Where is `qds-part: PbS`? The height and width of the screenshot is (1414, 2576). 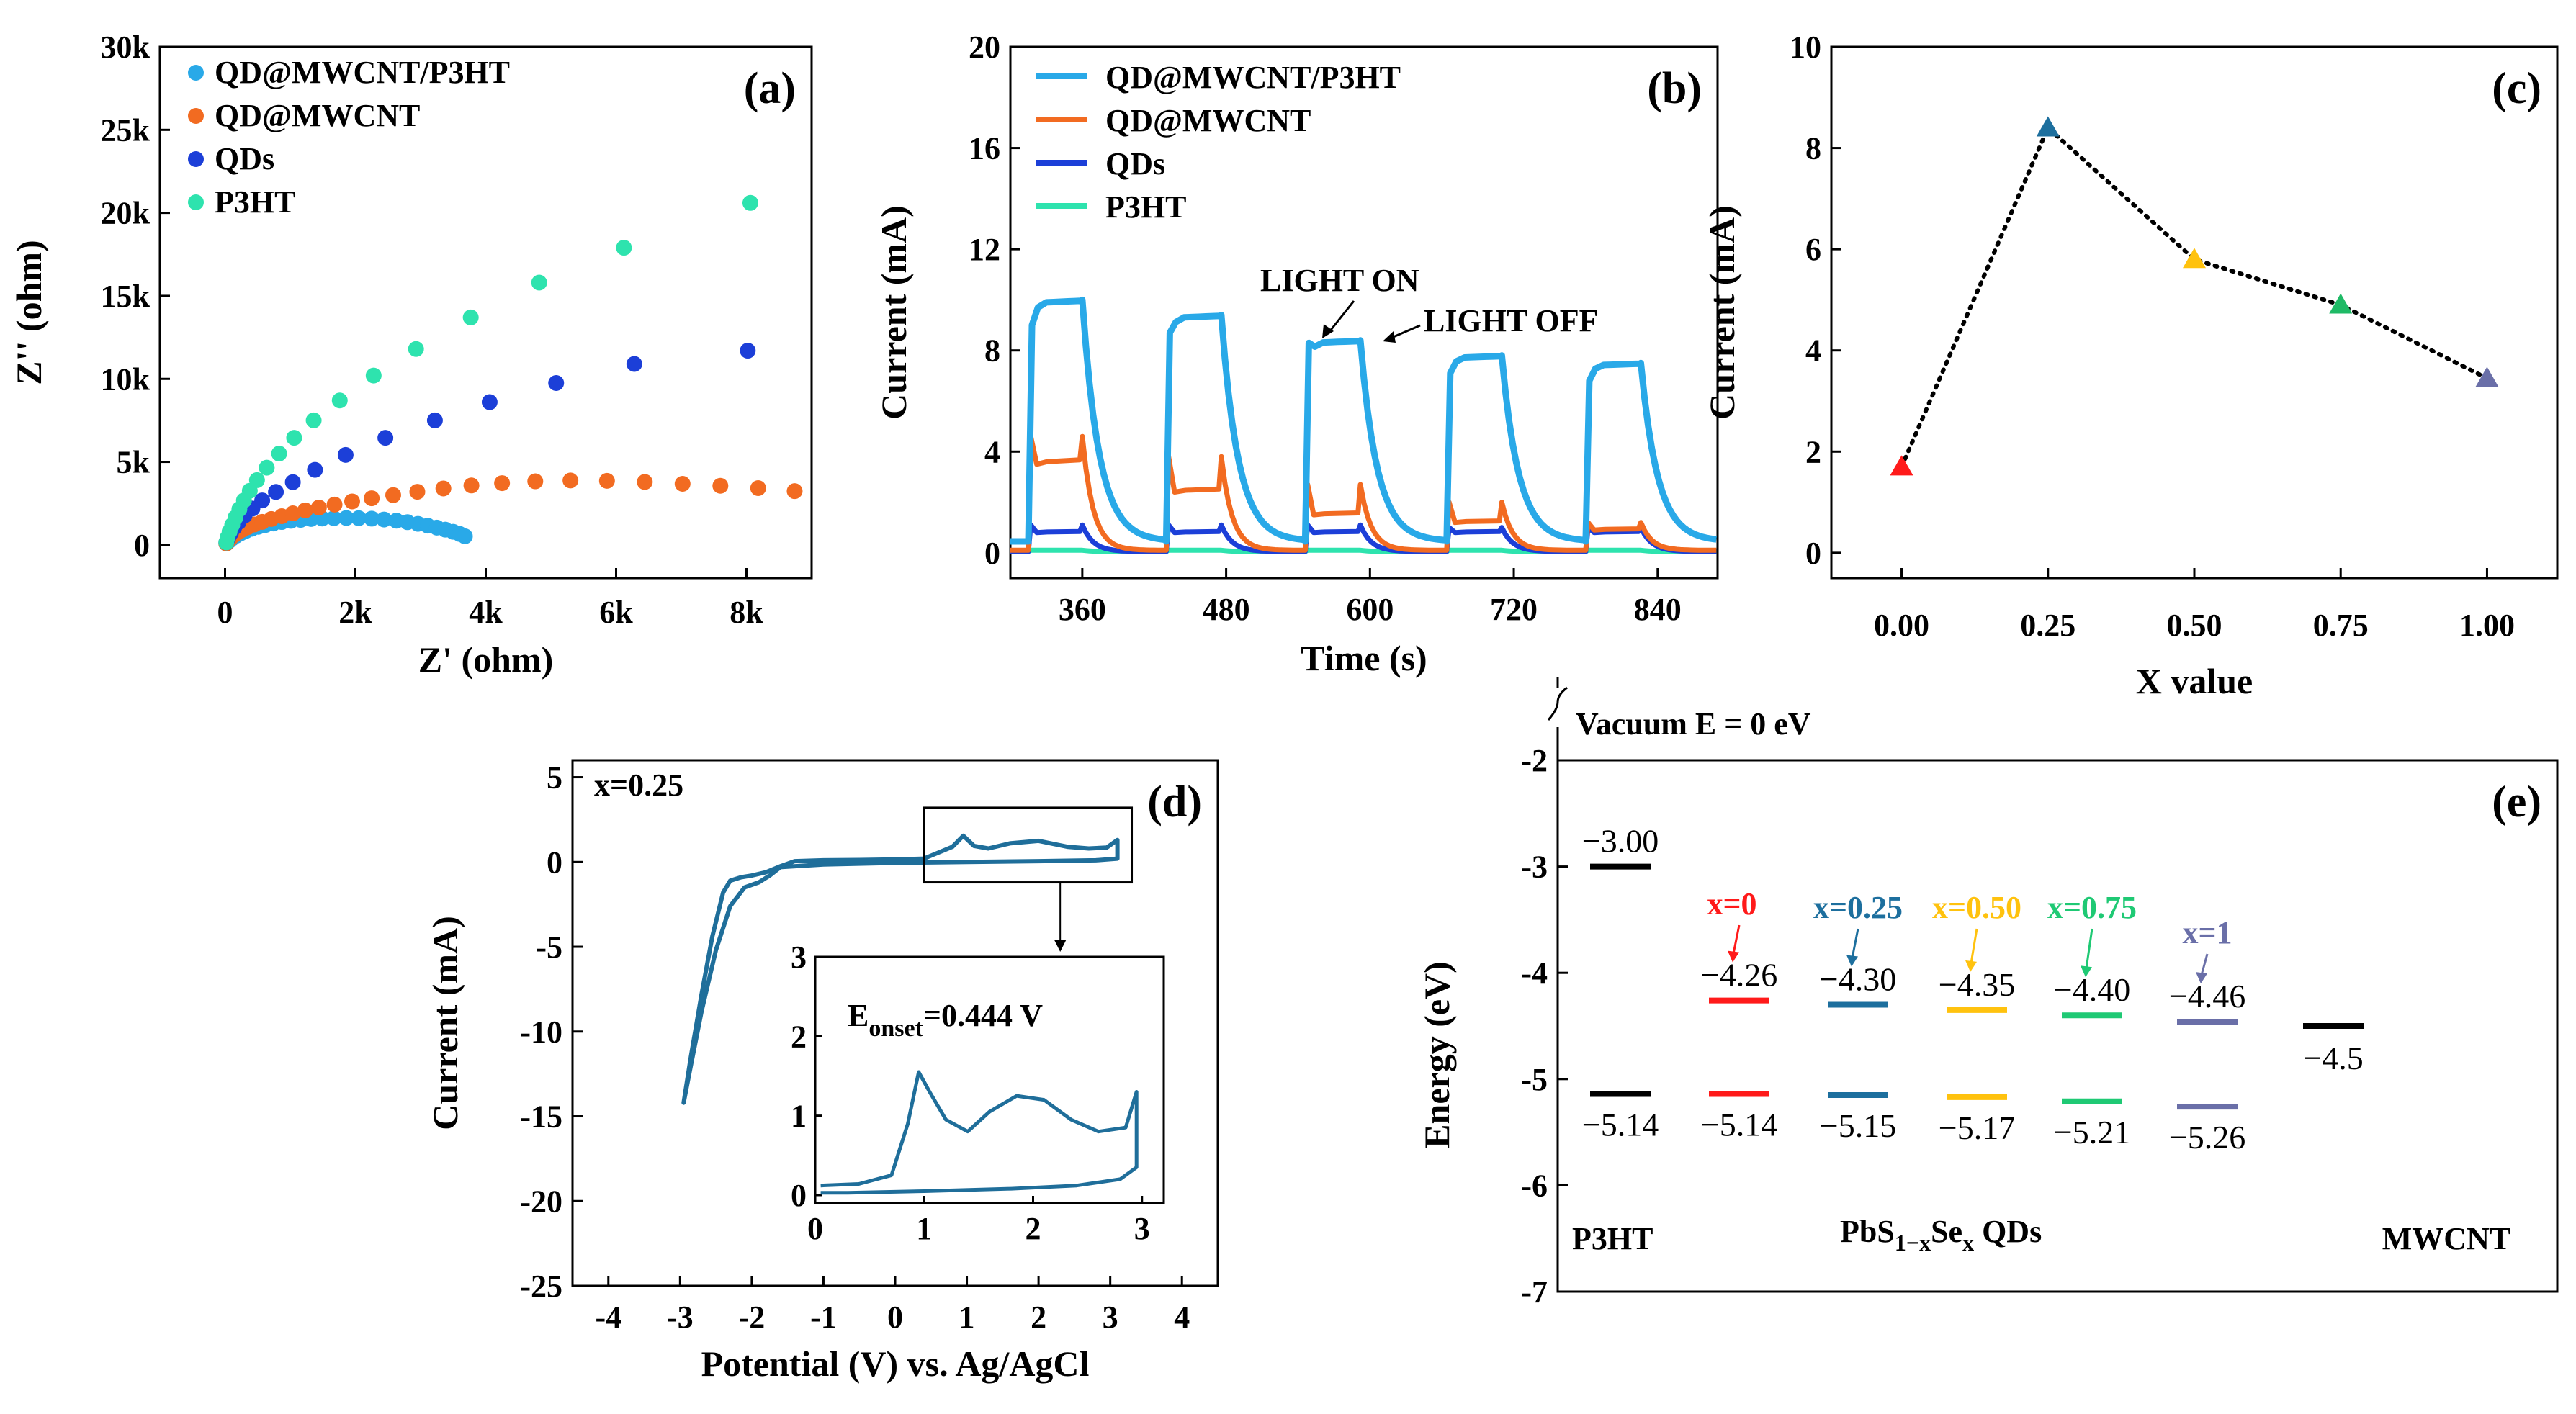
qds-part: PbS is located at coordinates (1867, 1231).